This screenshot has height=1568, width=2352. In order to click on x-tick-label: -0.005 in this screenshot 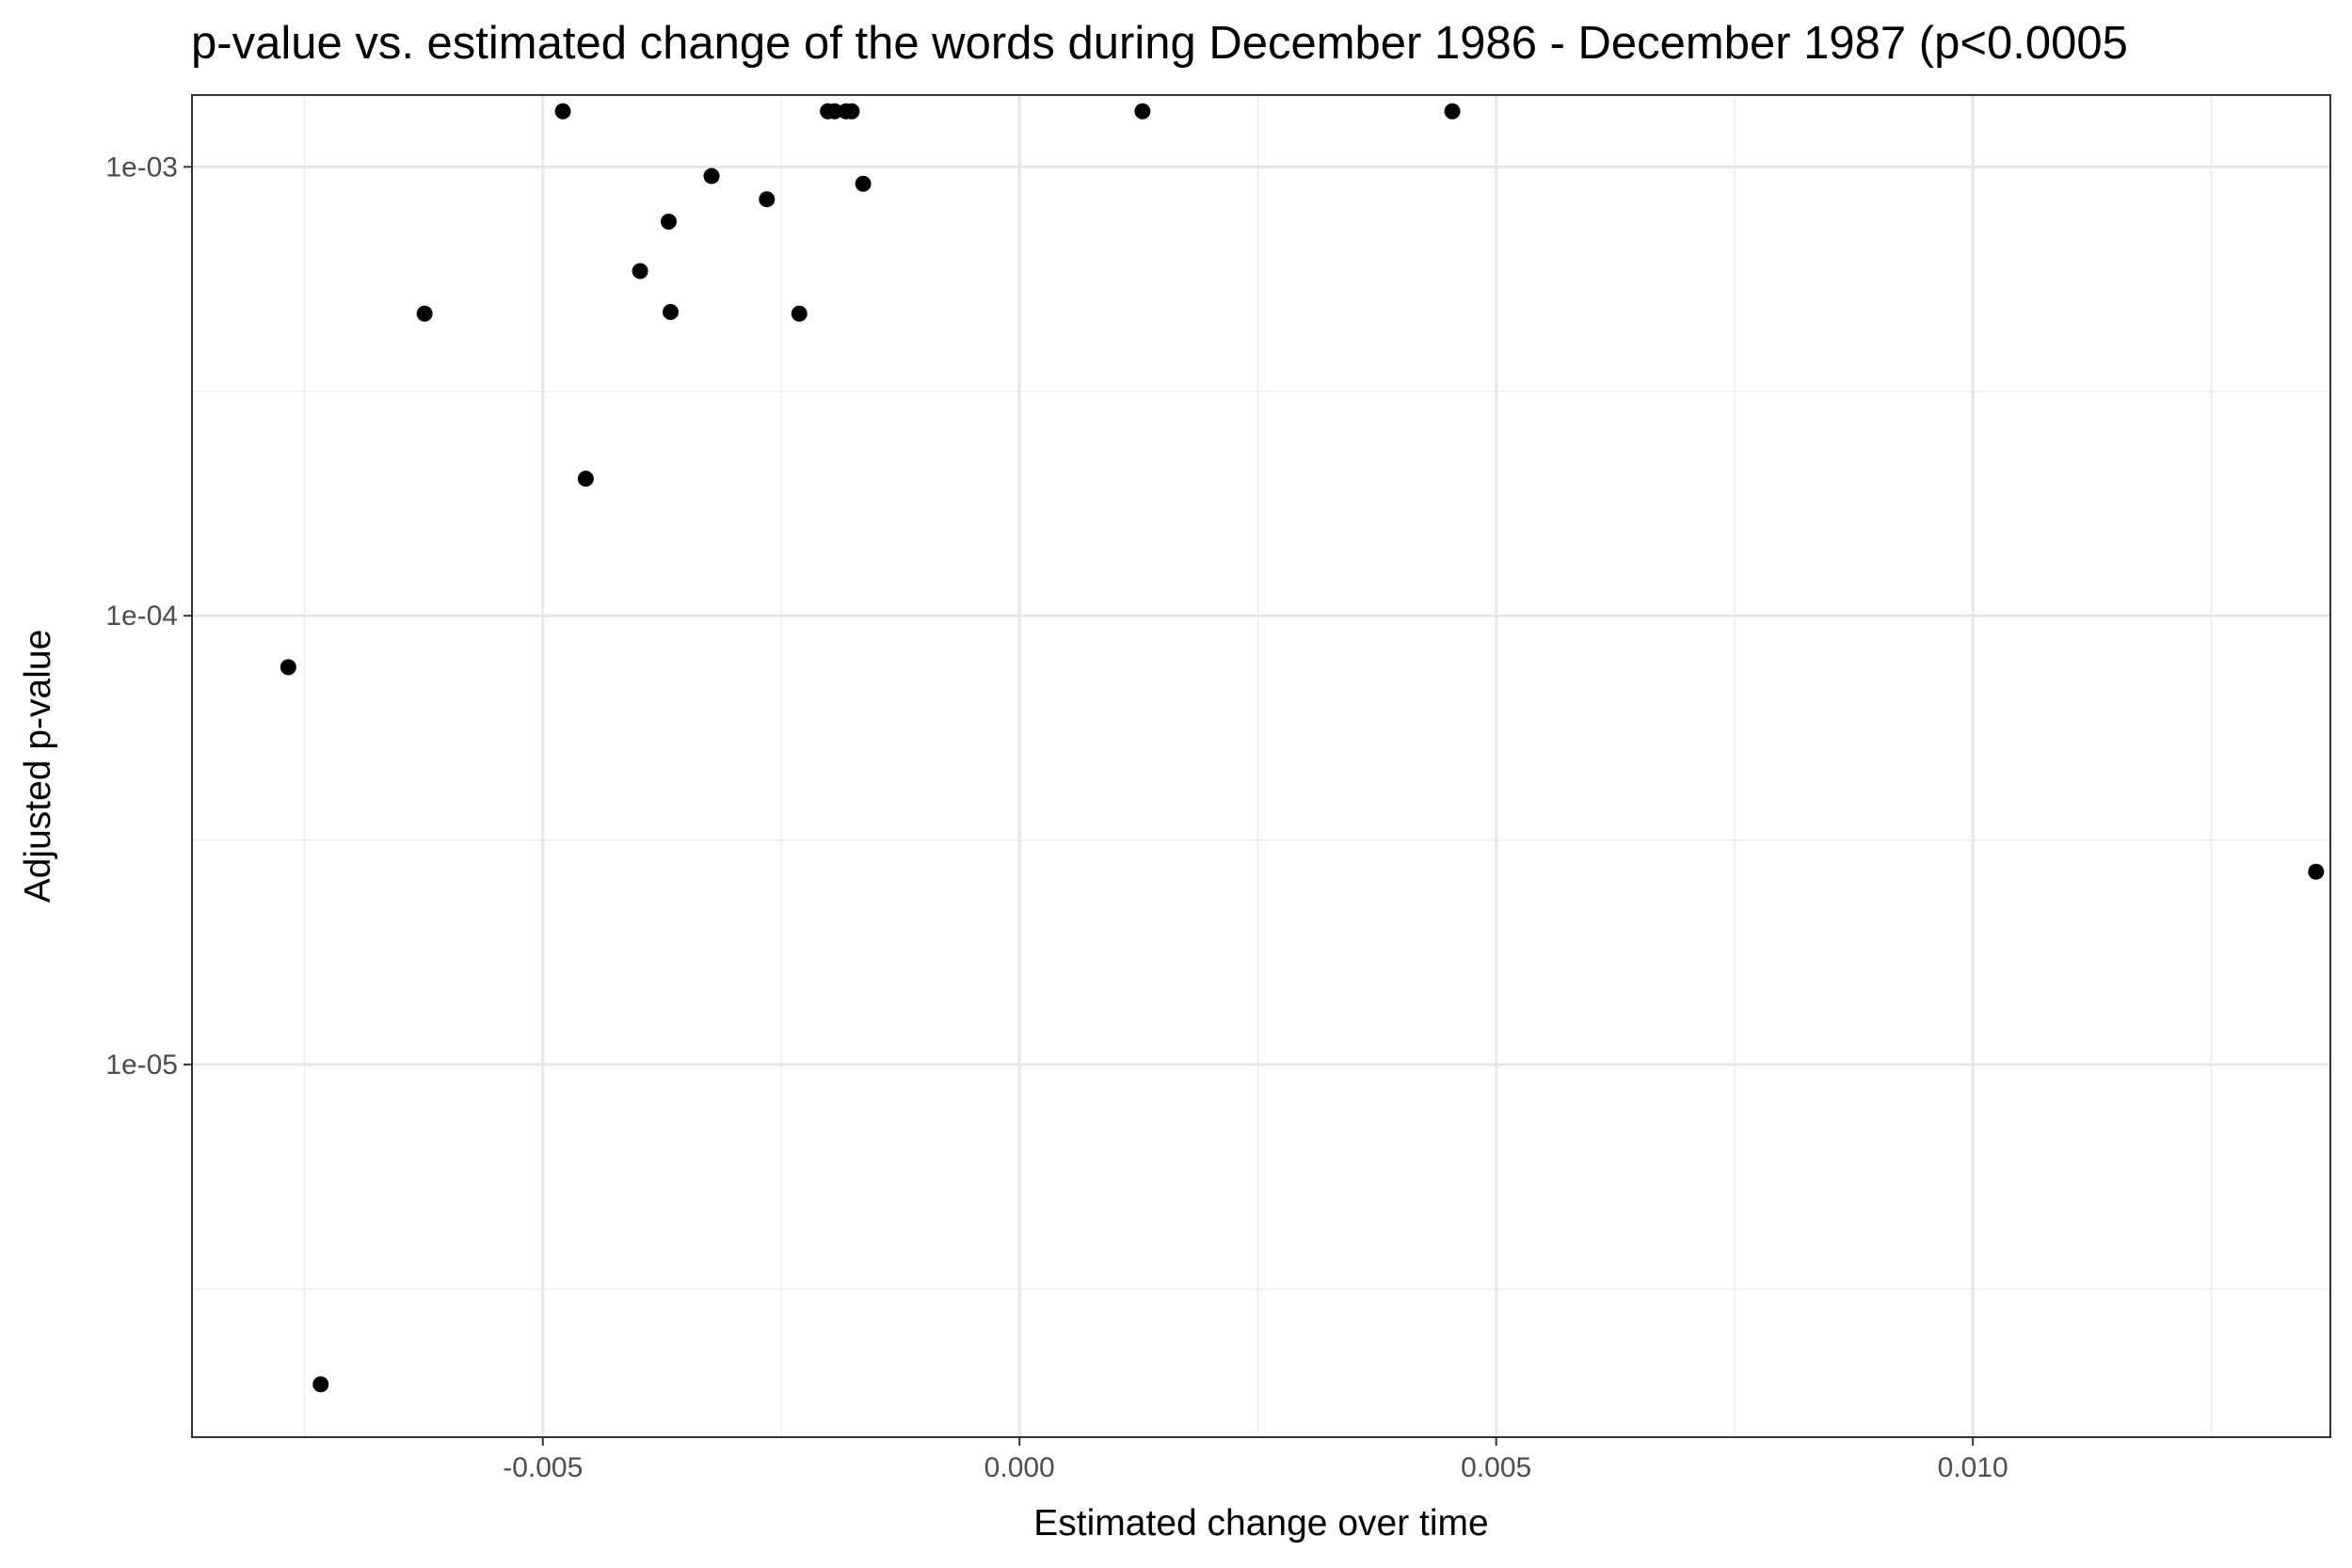, I will do `click(543, 1467)`.